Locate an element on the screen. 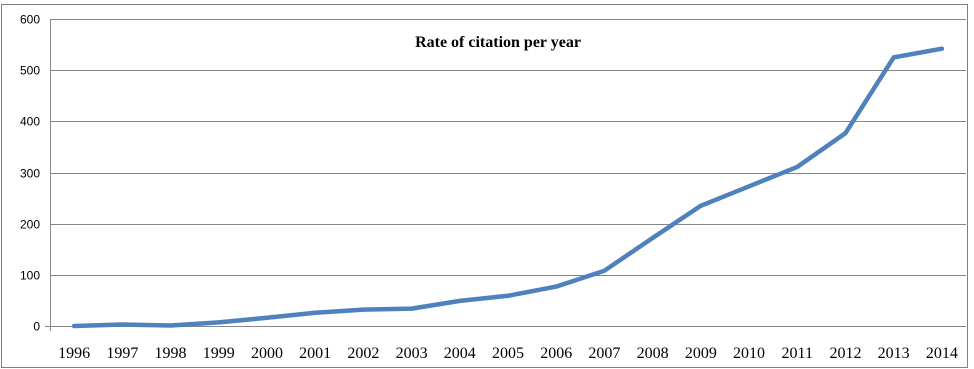  data-point-2007 is located at coordinates (604, 270).